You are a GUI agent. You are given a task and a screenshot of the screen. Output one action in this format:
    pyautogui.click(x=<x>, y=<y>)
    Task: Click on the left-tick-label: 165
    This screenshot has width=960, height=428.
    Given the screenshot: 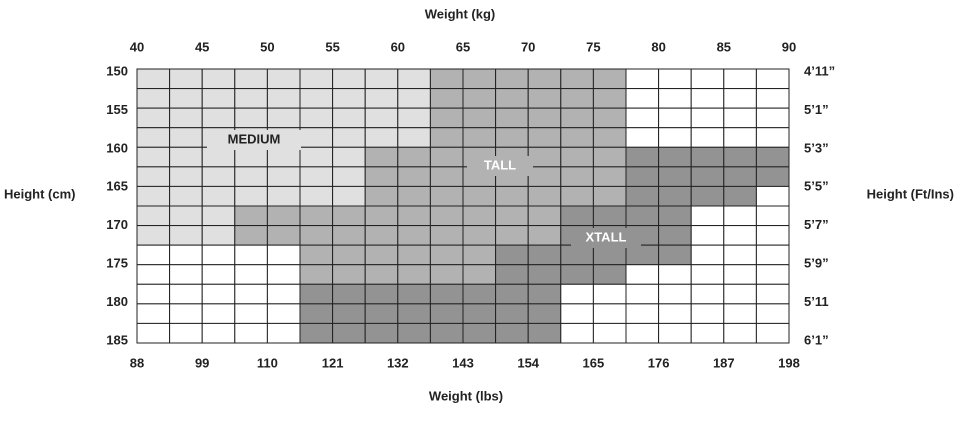 What is the action you would take?
    pyautogui.click(x=117, y=186)
    